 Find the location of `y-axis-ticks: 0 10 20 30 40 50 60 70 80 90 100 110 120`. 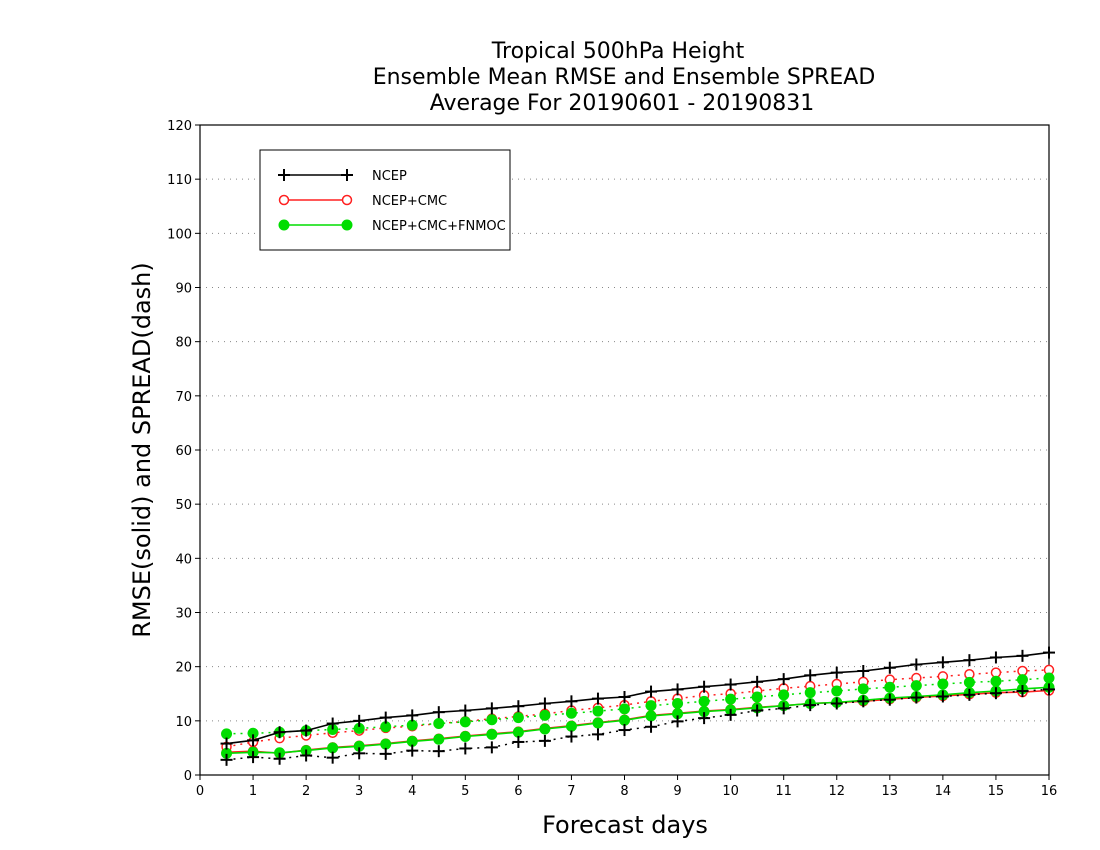

y-axis-ticks: 0 10 20 30 40 50 60 70 80 90 100 110 120 is located at coordinates (183, 451).